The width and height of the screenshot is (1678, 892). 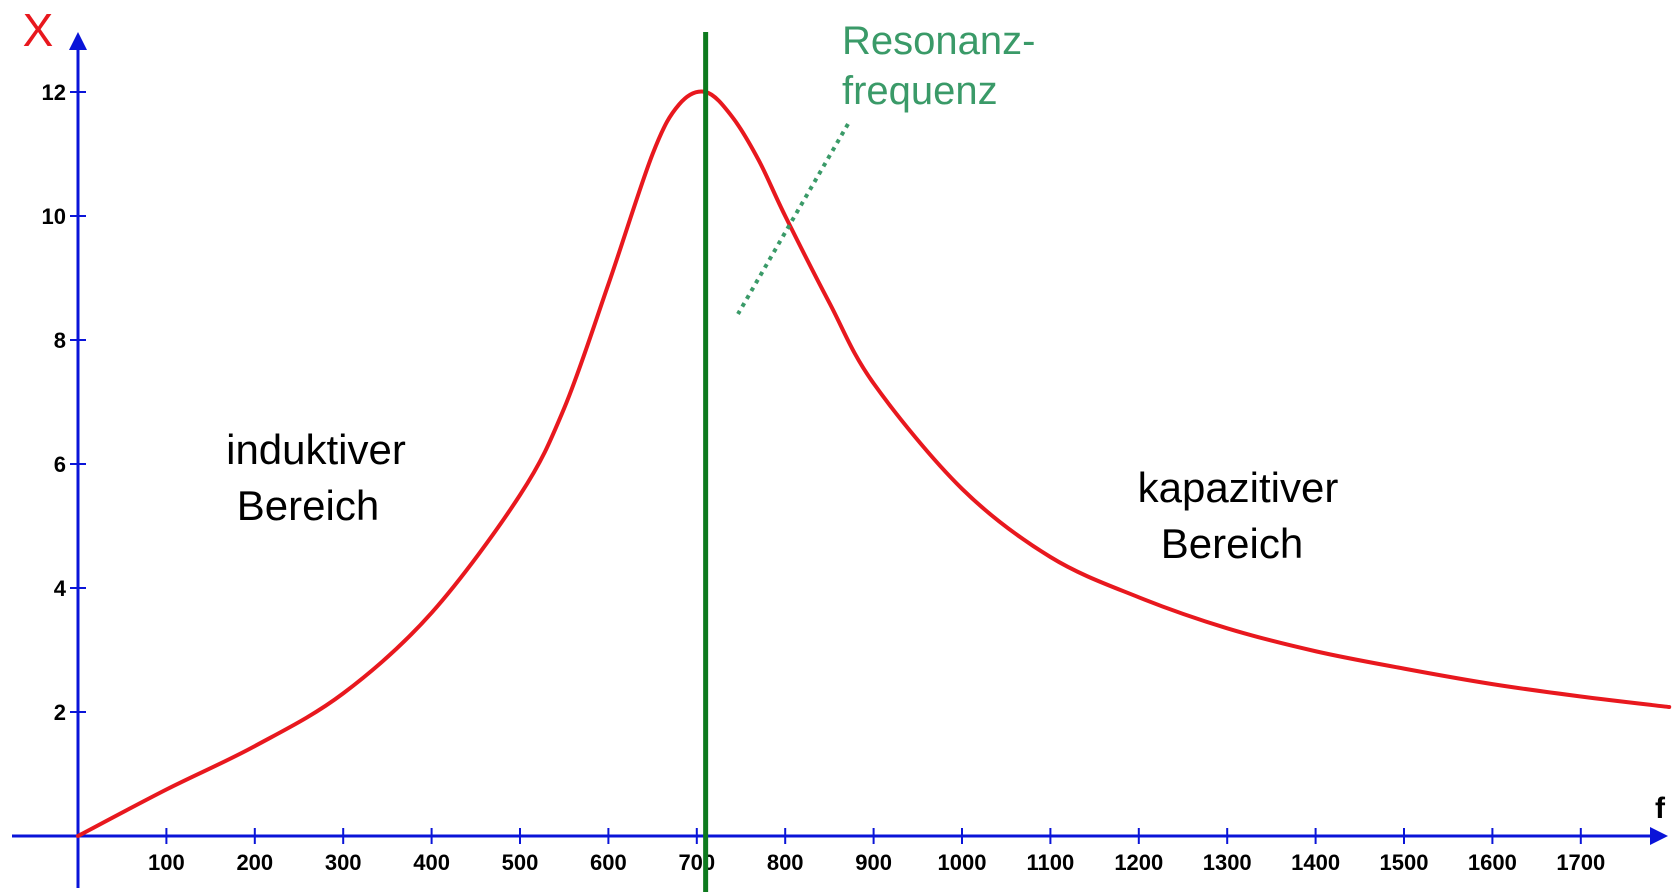 I want to click on y-tick-label: 8, so click(x=60, y=340).